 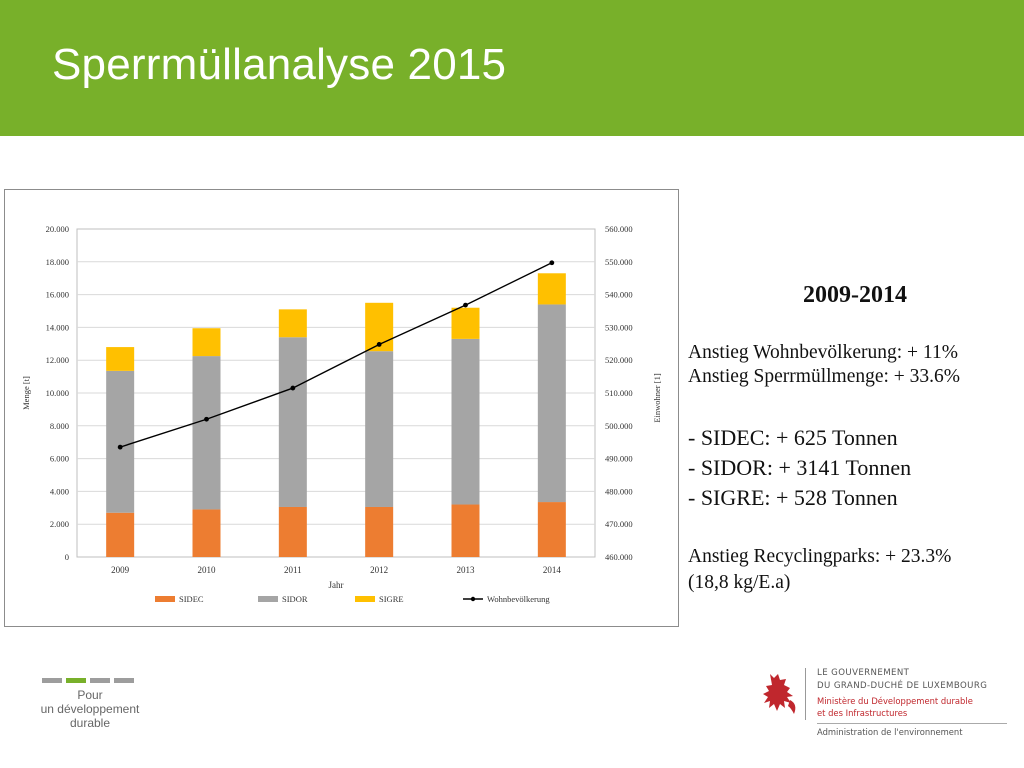 I want to click on ministry-line-2: et des Infrastructures, so click(x=862, y=713).